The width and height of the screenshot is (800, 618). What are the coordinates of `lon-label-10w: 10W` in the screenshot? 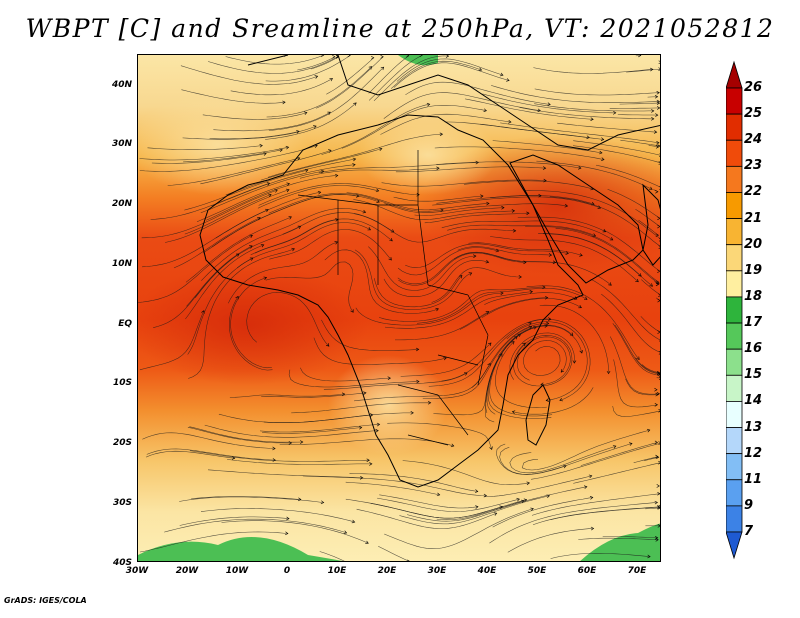 It's located at (237, 571).